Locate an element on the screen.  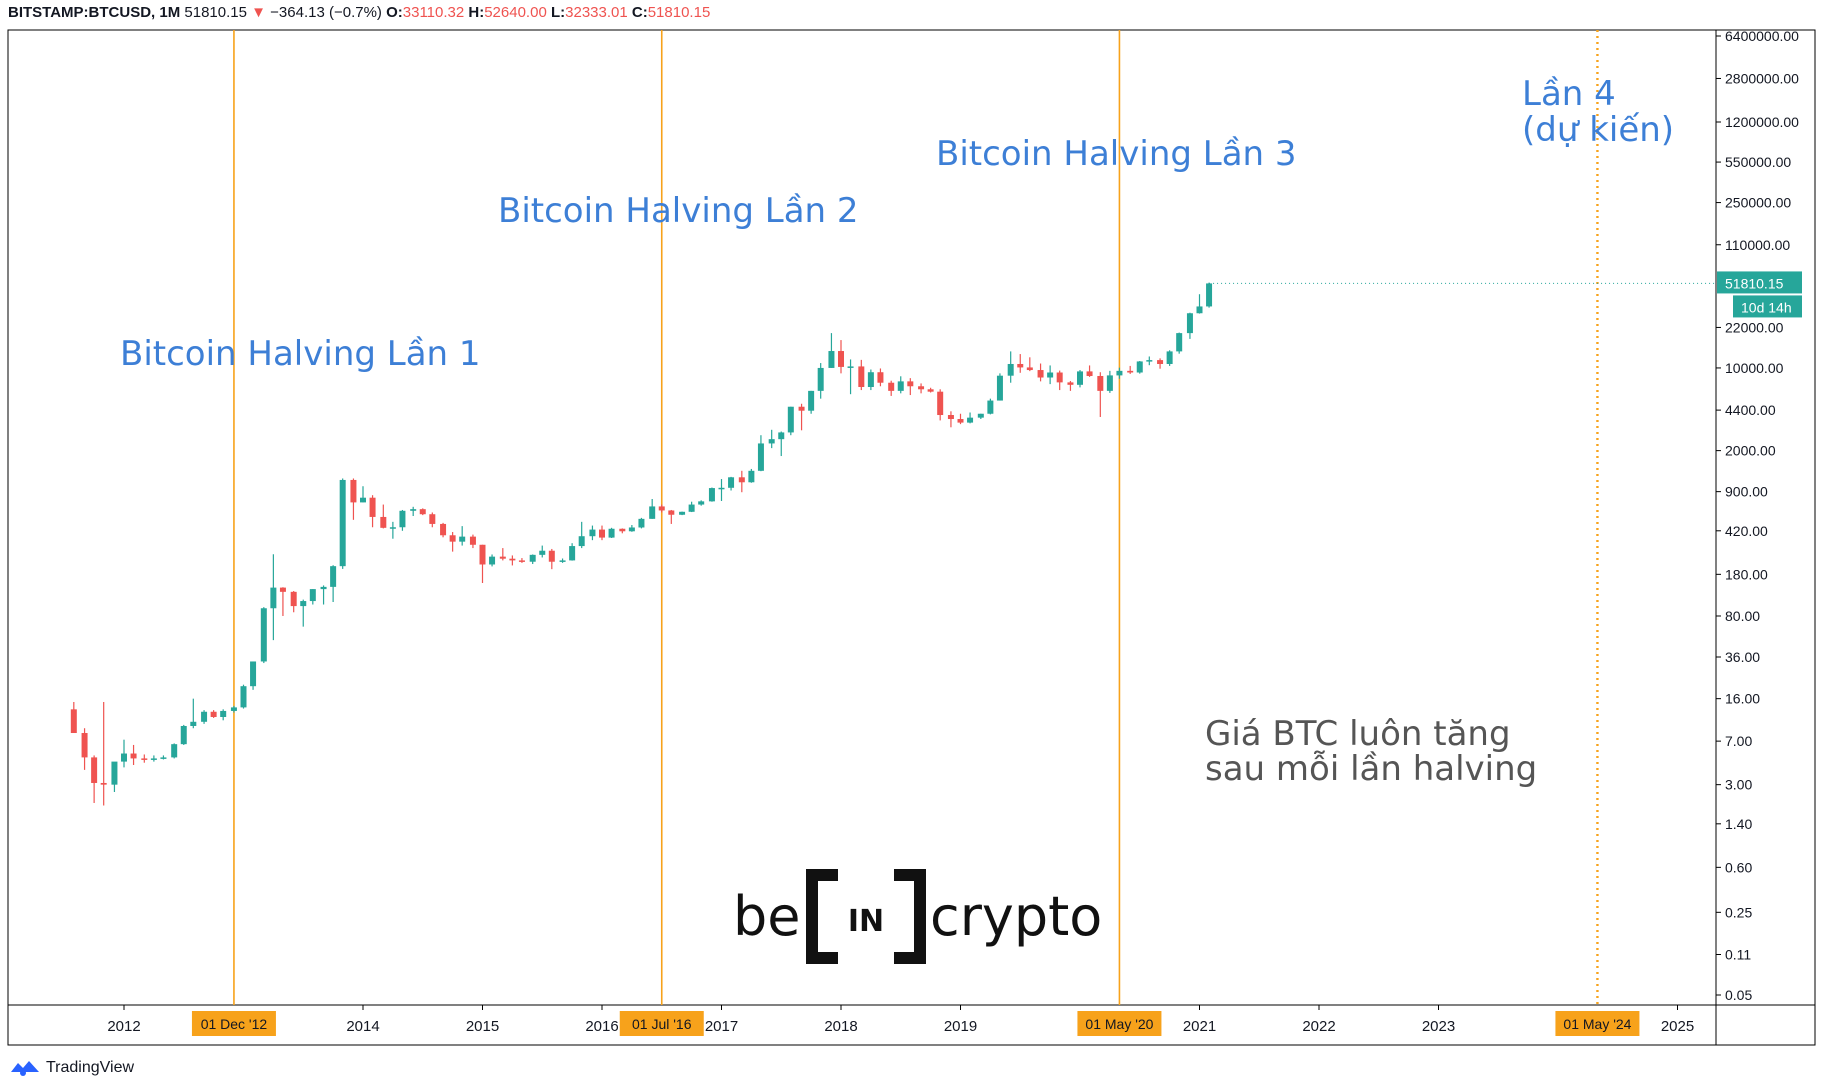
halving-annotation: Lần 4 is located at coordinates (1569, 94).